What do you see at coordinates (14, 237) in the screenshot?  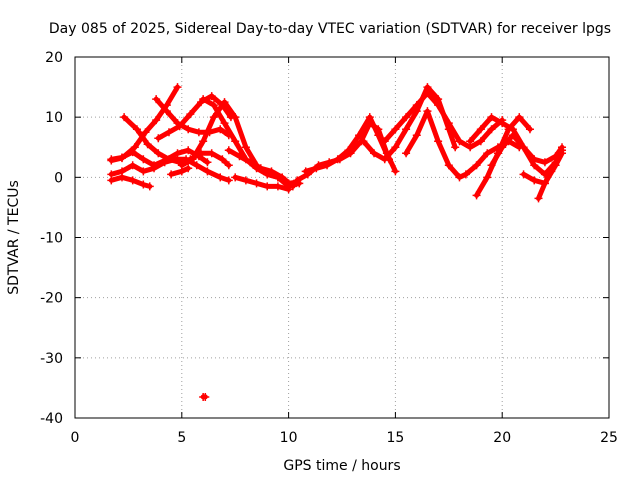 I see `y-axis-label: SDTVAR / TECUs` at bounding box center [14, 237].